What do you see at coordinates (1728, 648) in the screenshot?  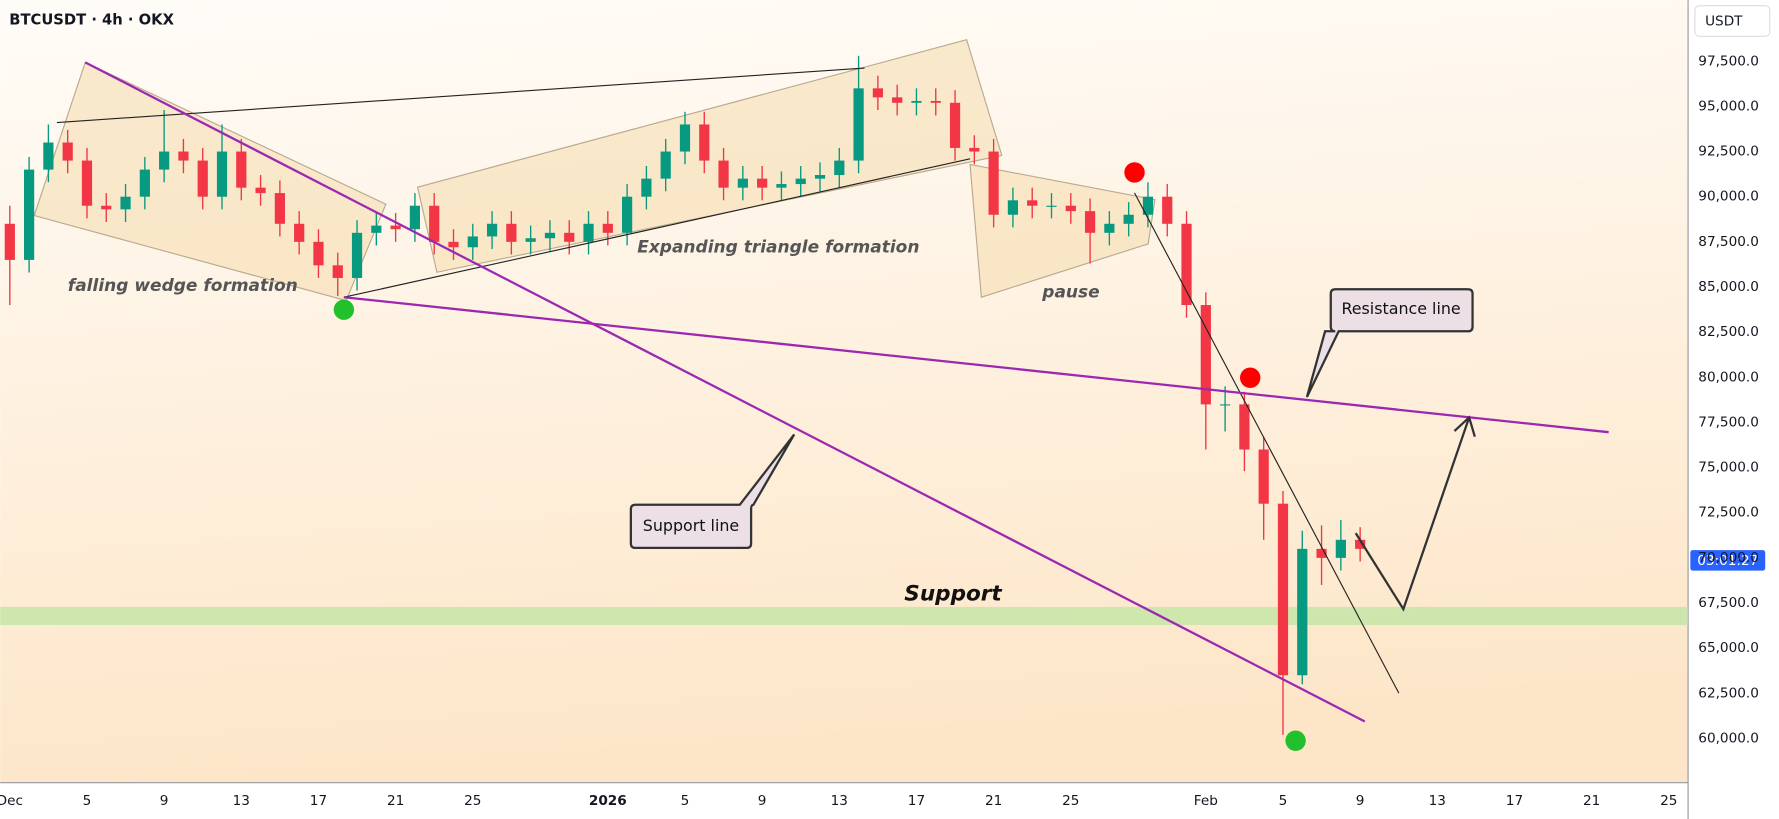 I see `y-tick-label: 65,000.0` at bounding box center [1728, 648].